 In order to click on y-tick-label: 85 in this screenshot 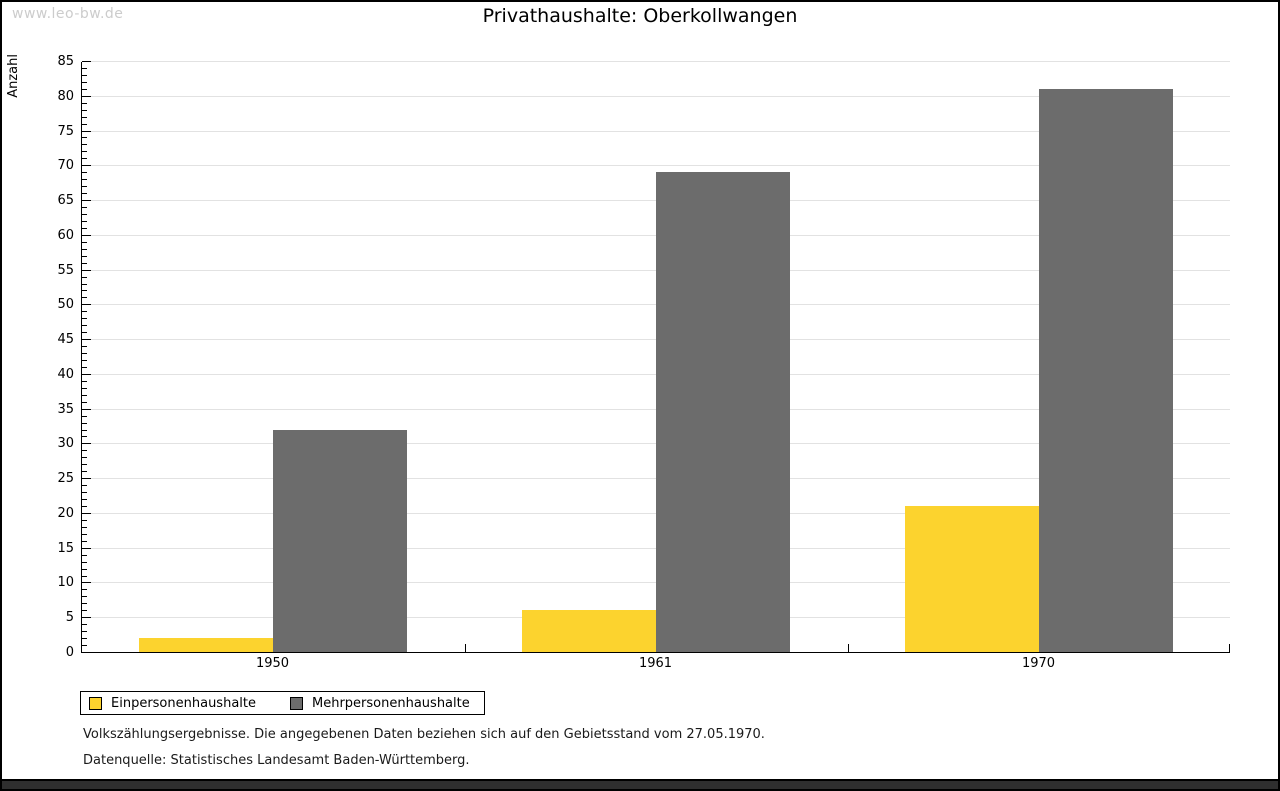, I will do `click(65, 61)`.